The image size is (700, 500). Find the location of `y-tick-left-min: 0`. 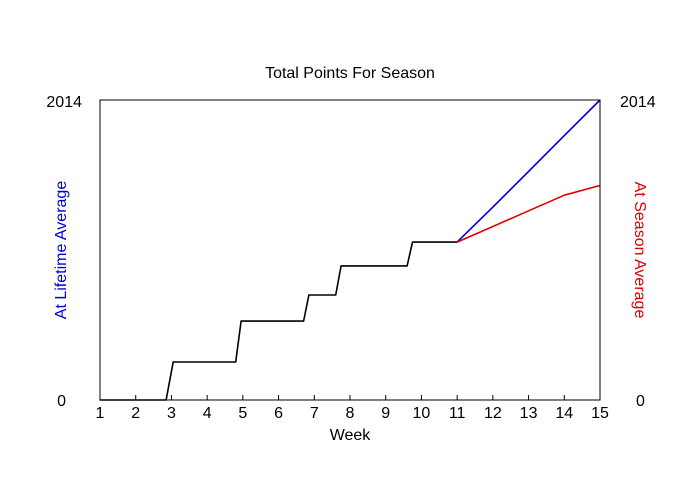

y-tick-left-min: 0 is located at coordinates (61, 401).